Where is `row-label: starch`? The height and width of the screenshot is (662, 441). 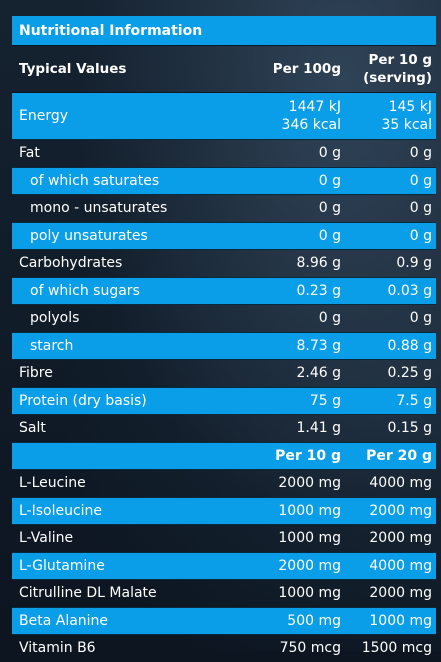 row-label: starch is located at coordinates (123, 345).